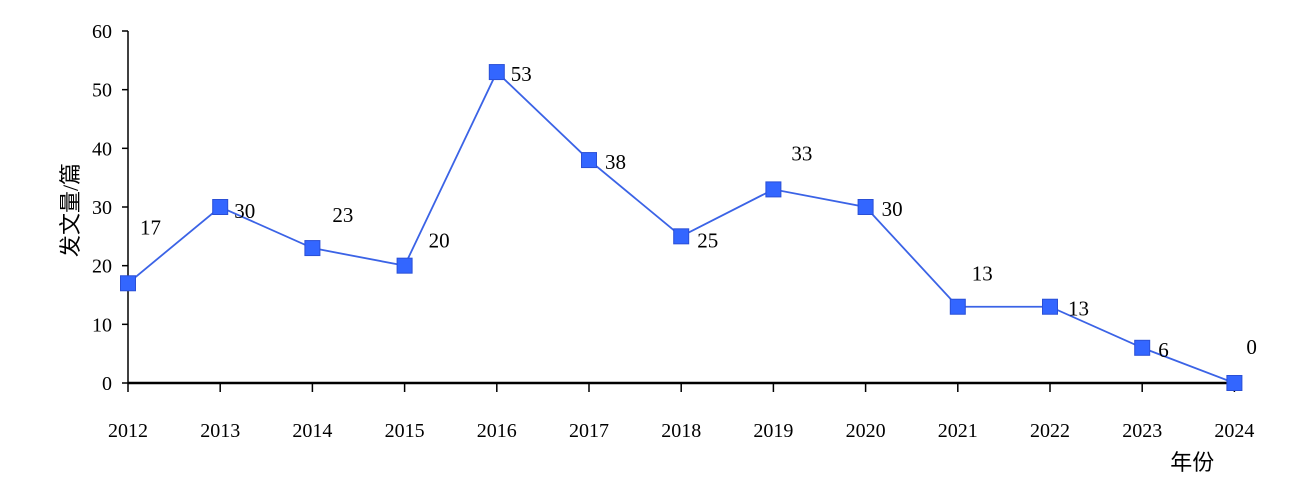 Image resolution: width=1305 pixels, height=488 pixels. I want to click on x-tick-label: 2019, so click(773, 431).